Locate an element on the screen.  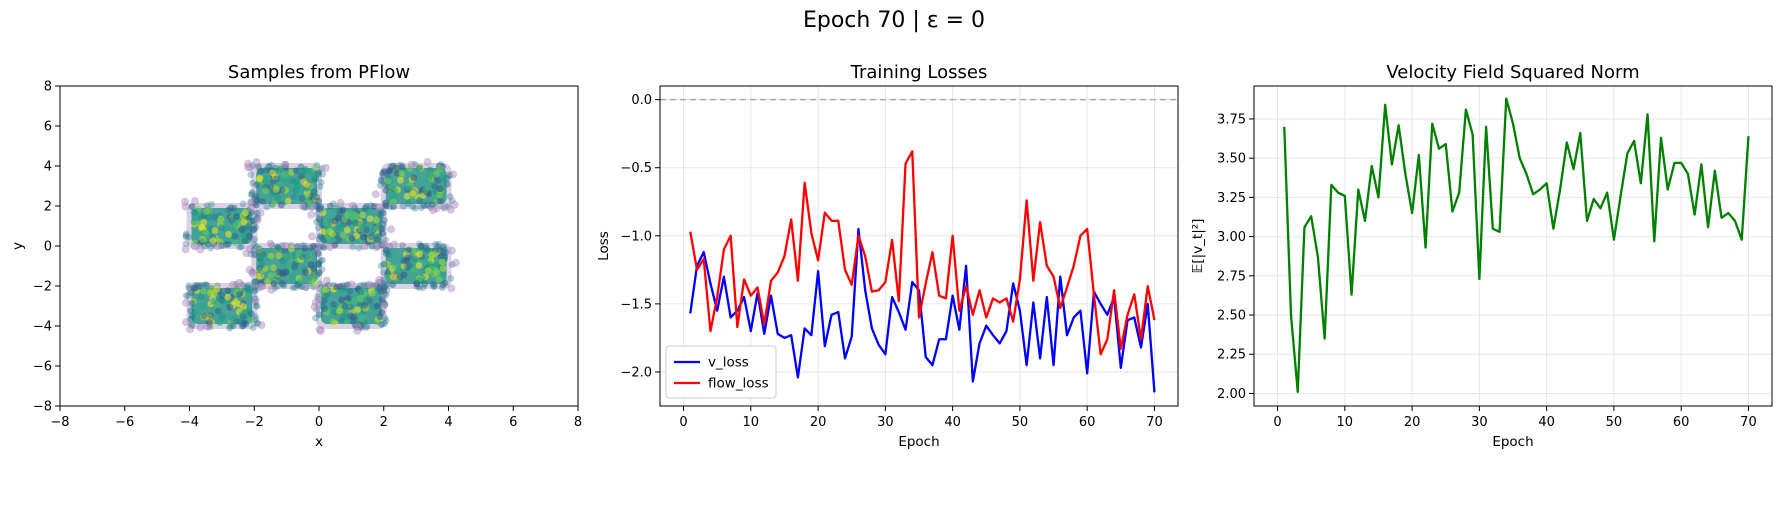
y-tick-label: 2.00 is located at coordinates (1231, 394).